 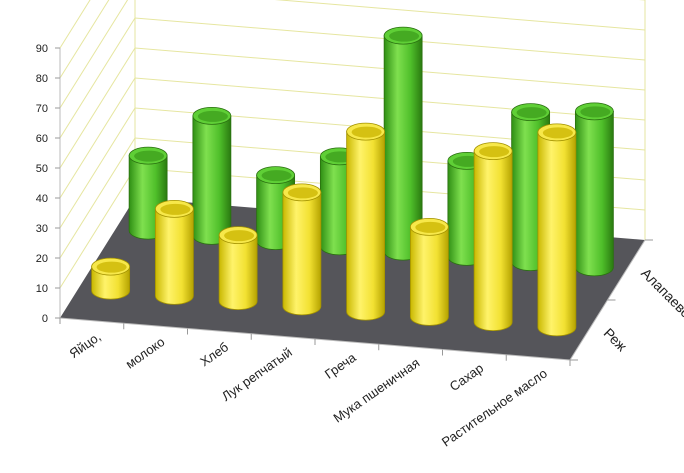 I want to click on x-tick-label: молоко, so click(x=145, y=352).